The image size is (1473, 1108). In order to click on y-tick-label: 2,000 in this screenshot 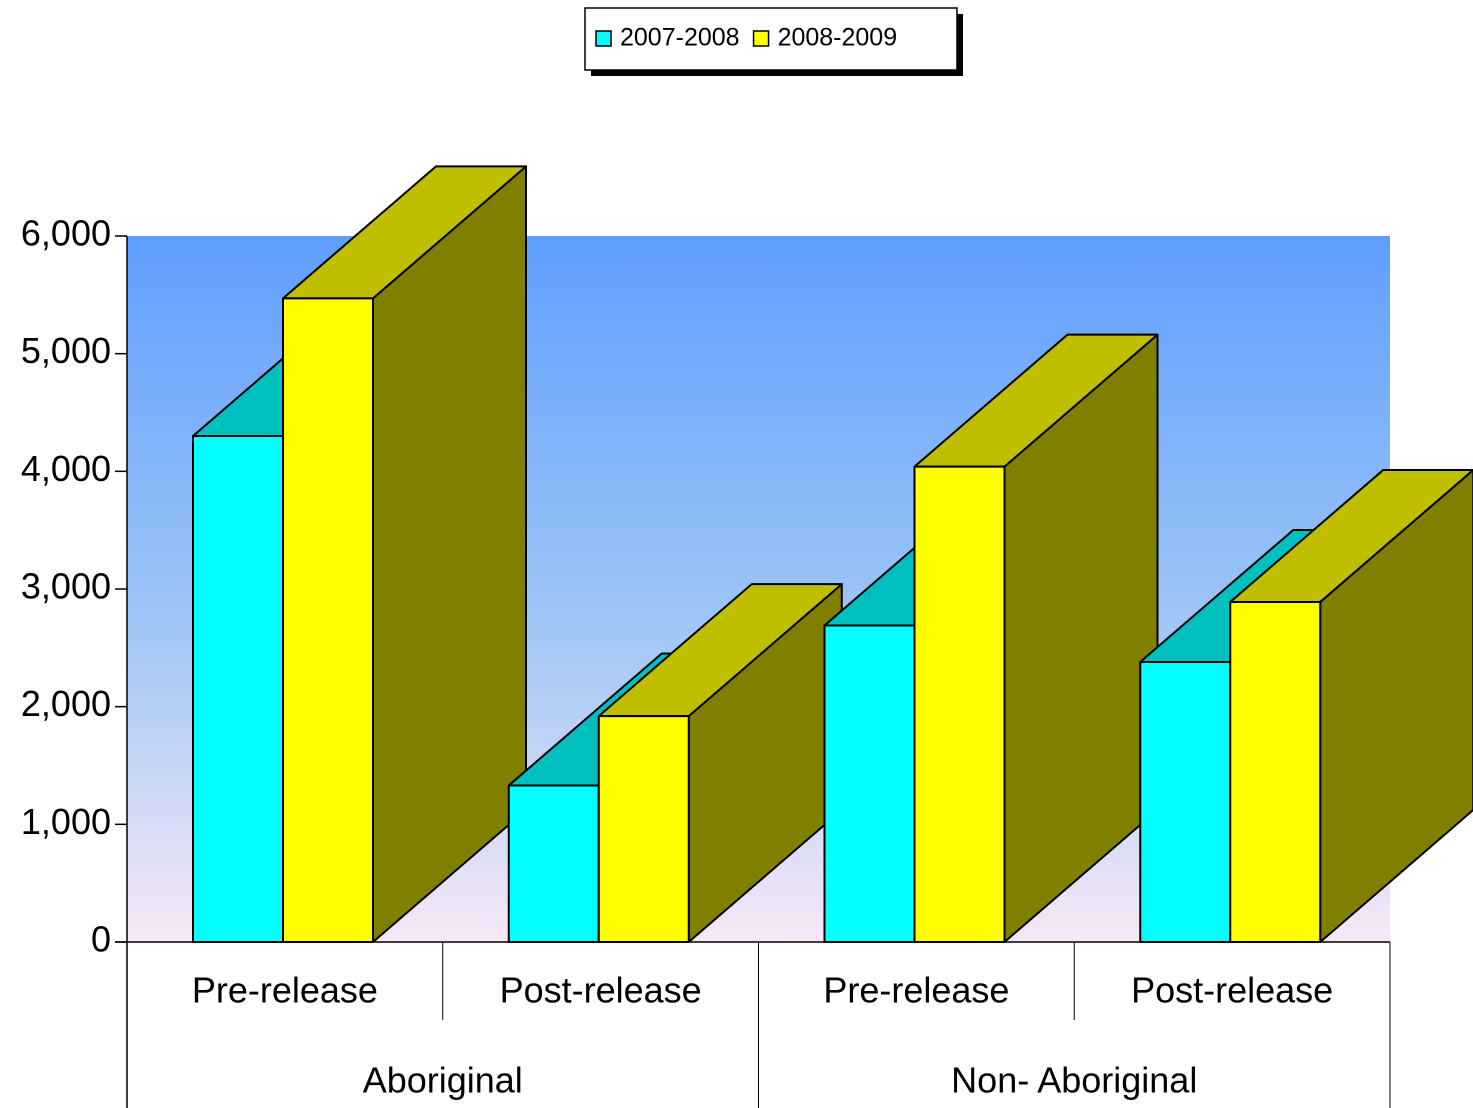, I will do `click(66, 703)`.